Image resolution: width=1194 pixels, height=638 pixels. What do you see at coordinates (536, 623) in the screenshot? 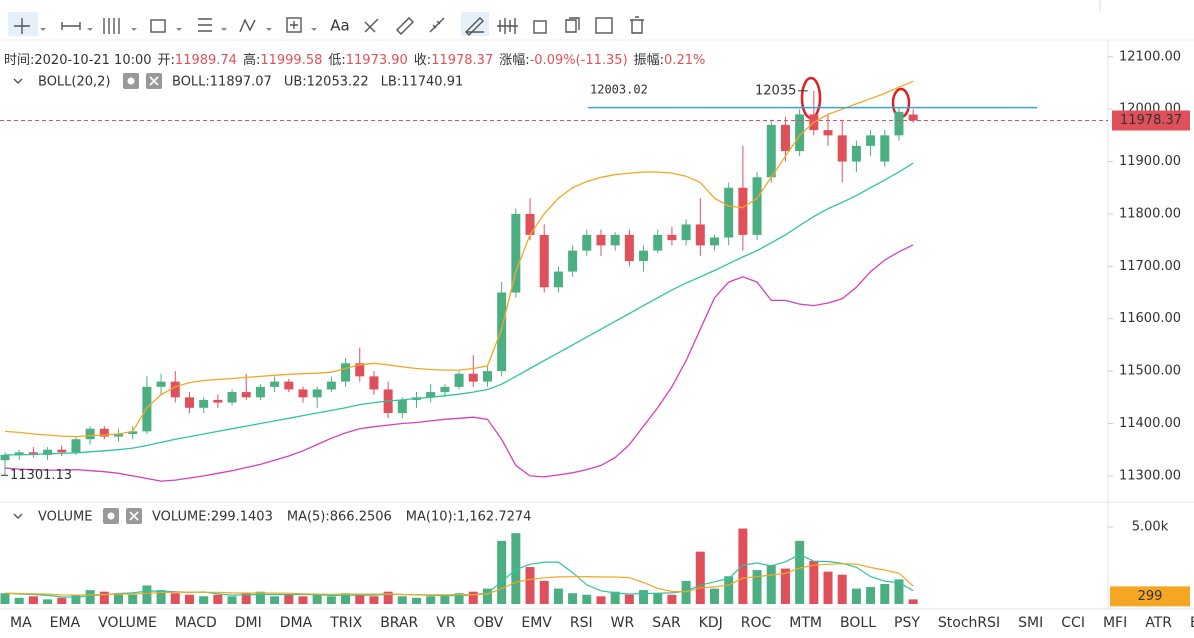
I see `indicator-tab: EMV` at bounding box center [536, 623].